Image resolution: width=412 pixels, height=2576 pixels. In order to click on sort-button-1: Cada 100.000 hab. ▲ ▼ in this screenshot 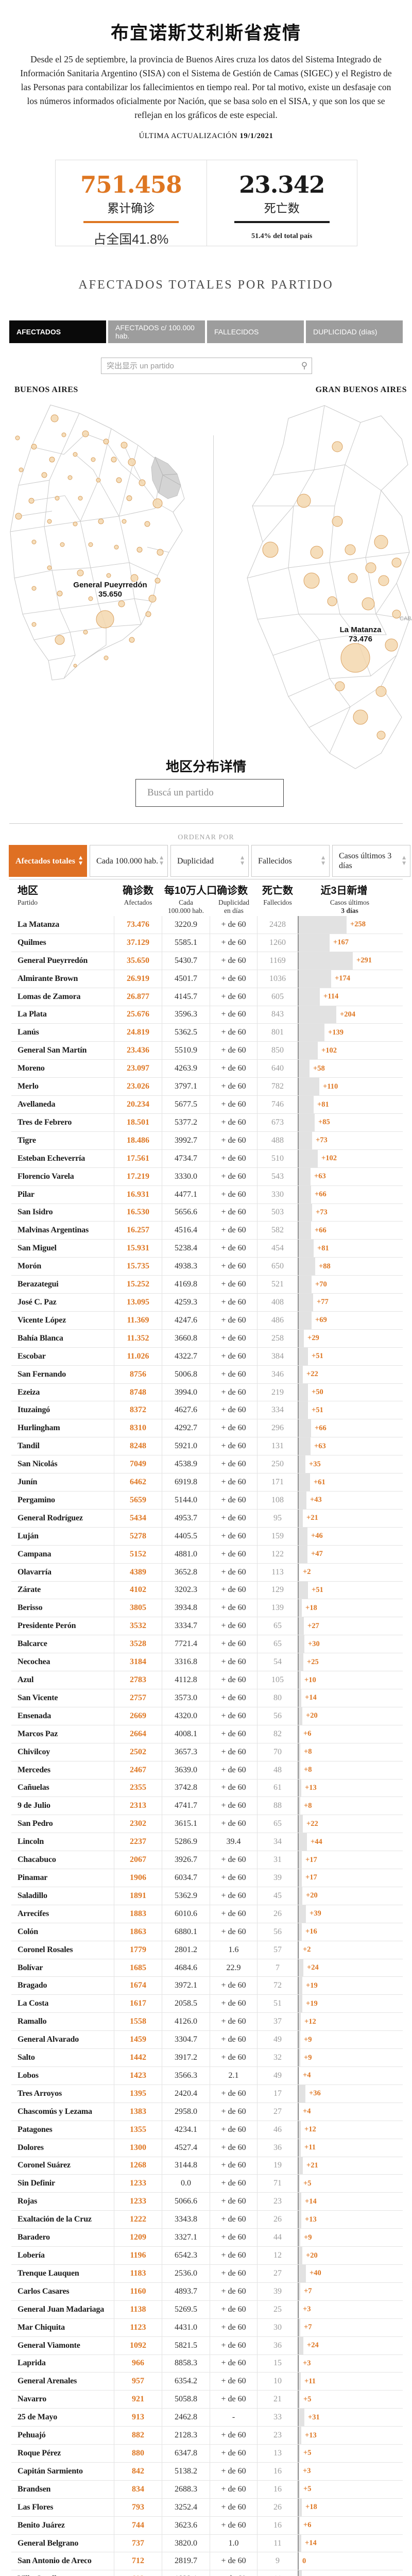, I will do `click(129, 861)`.